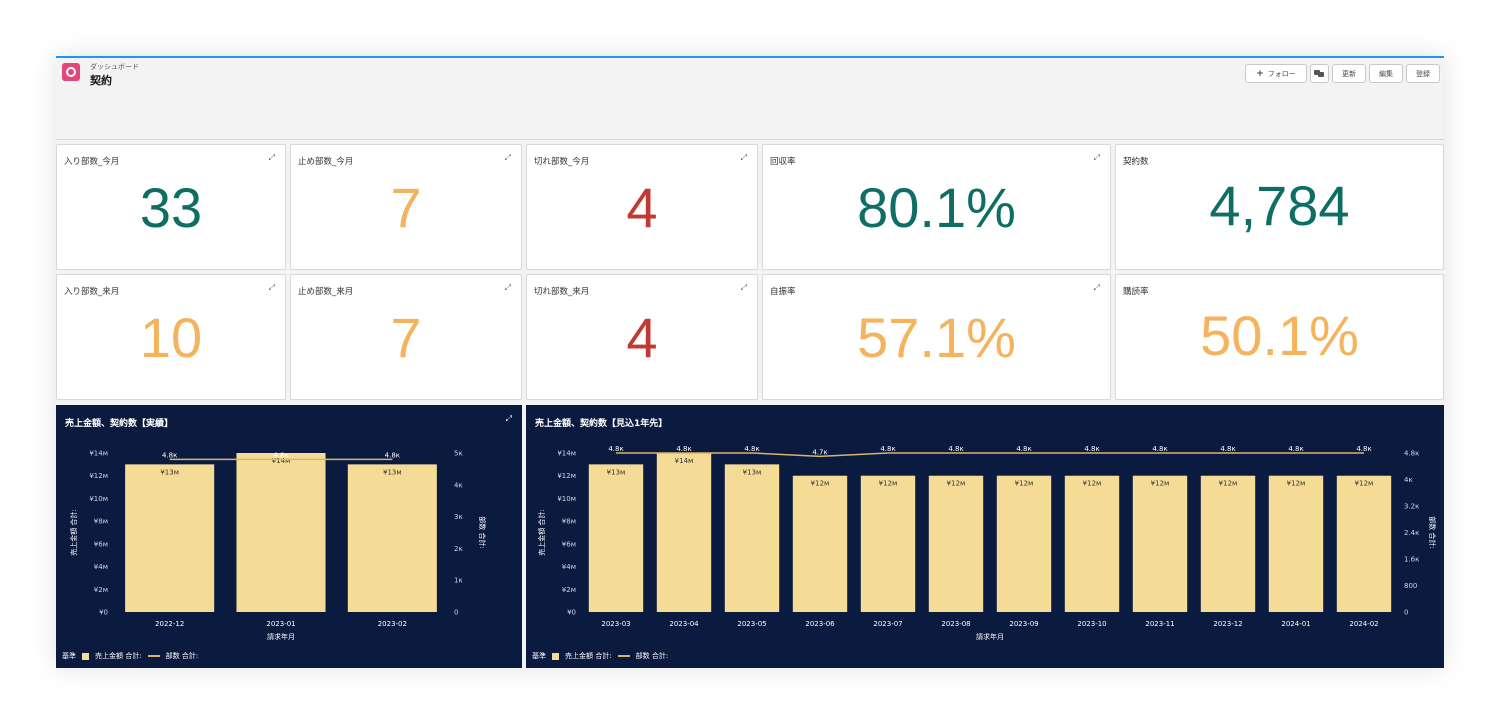 This screenshot has width=1500, height=724. Describe the element at coordinates (281, 461) in the screenshot. I see `bar-value-label: ¥14м` at that location.